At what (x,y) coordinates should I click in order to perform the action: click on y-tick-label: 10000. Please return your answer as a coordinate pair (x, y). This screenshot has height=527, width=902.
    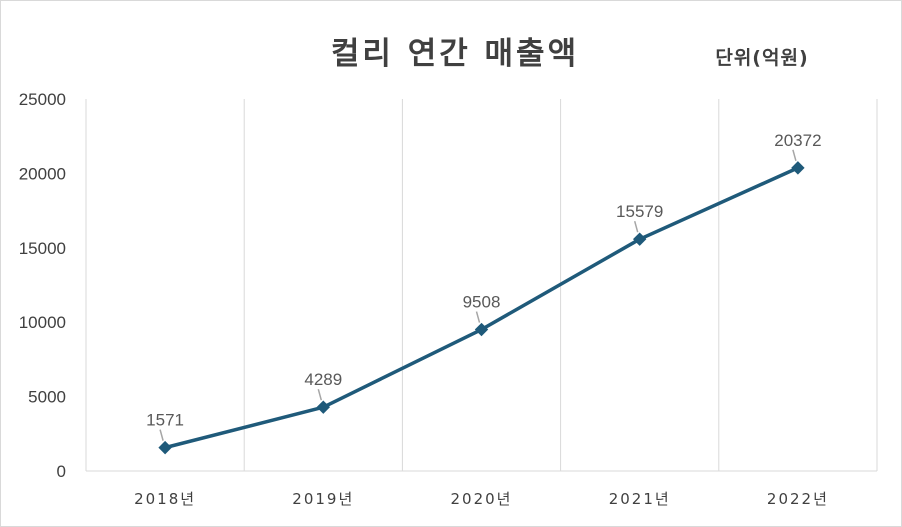
    Looking at the image, I should click on (42, 322).